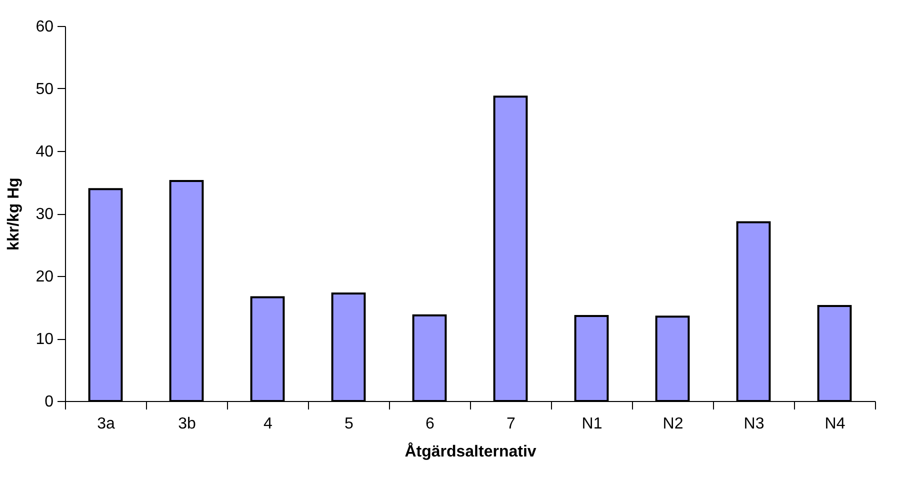 Image resolution: width=912 pixels, height=491 pixels. Describe the element at coordinates (511, 424) in the screenshot. I see `x-tick-label: 7` at that location.